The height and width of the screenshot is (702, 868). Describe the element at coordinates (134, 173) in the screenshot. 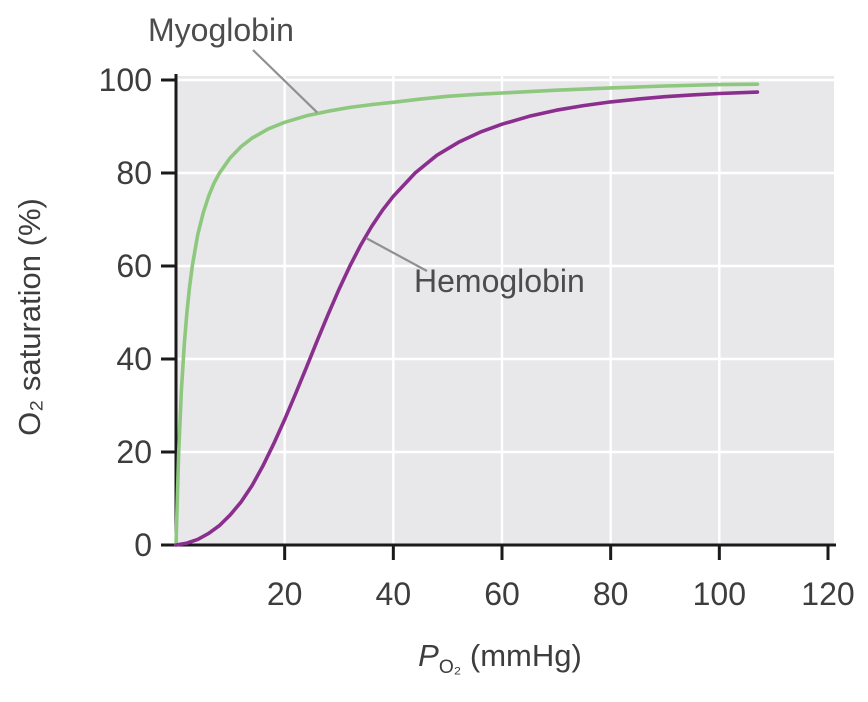

I see `y-tick-label: 80` at that location.